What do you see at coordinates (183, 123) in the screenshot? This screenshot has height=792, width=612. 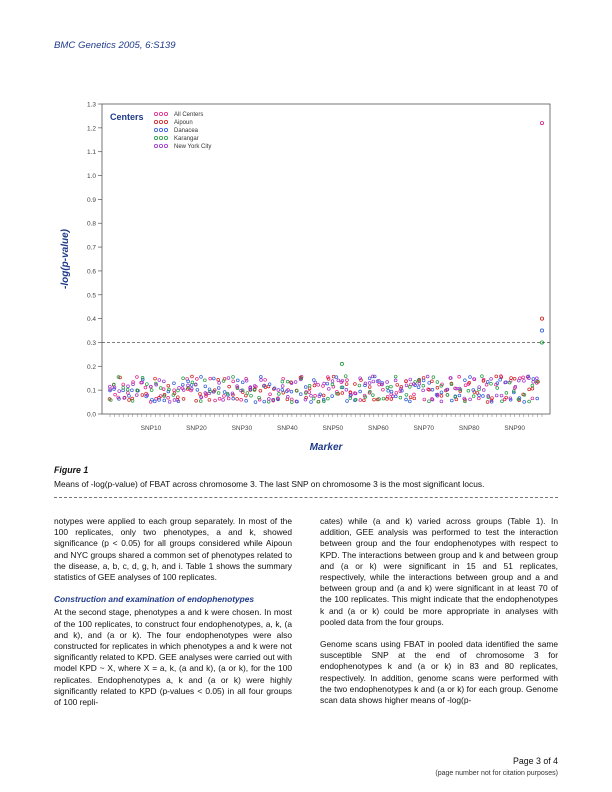 I see `legend-entry: Aipoun` at bounding box center [183, 123].